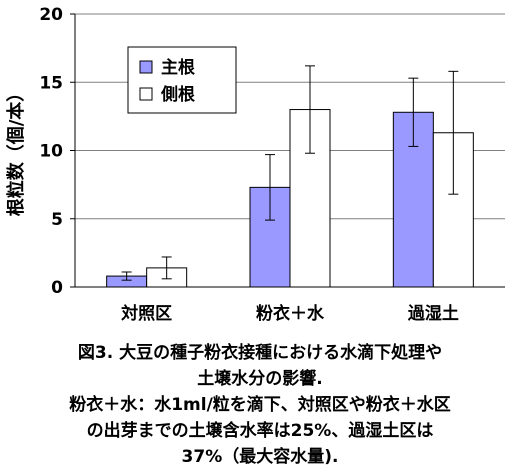 The width and height of the screenshot is (520, 473). Describe the element at coordinates (51, 15) in the screenshot. I see `y-tick-label: 20` at that location.